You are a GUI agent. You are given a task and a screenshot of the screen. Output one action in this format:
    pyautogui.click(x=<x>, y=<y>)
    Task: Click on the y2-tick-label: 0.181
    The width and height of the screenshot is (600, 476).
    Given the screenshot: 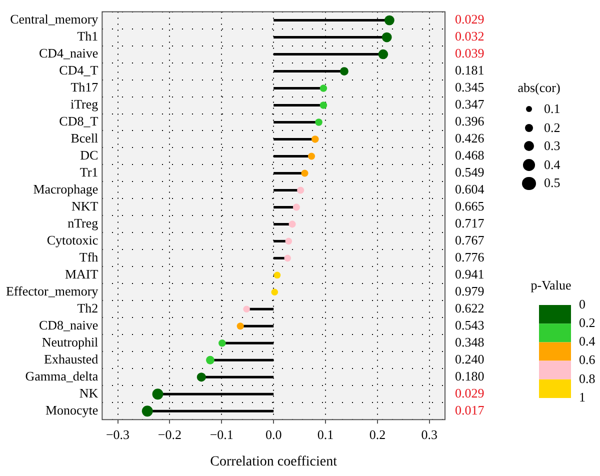 What is the action you would take?
    pyautogui.click(x=469, y=70)
    